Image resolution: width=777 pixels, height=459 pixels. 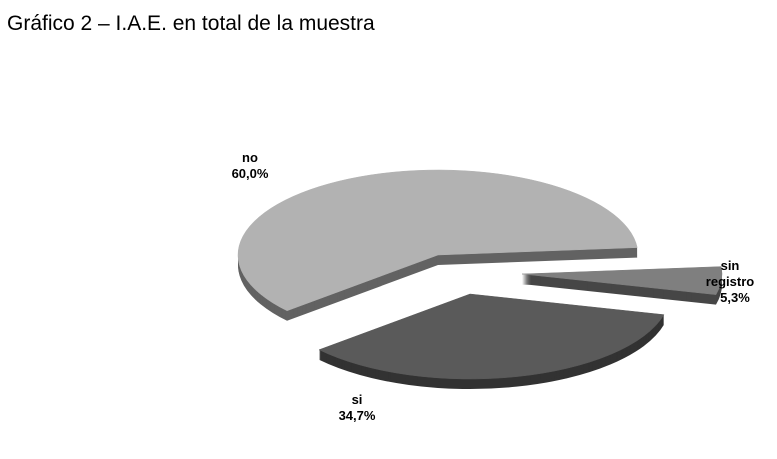 What do you see at coordinates (250, 173) in the screenshot?
I see `value-label: 60,0%` at bounding box center [250, 173].